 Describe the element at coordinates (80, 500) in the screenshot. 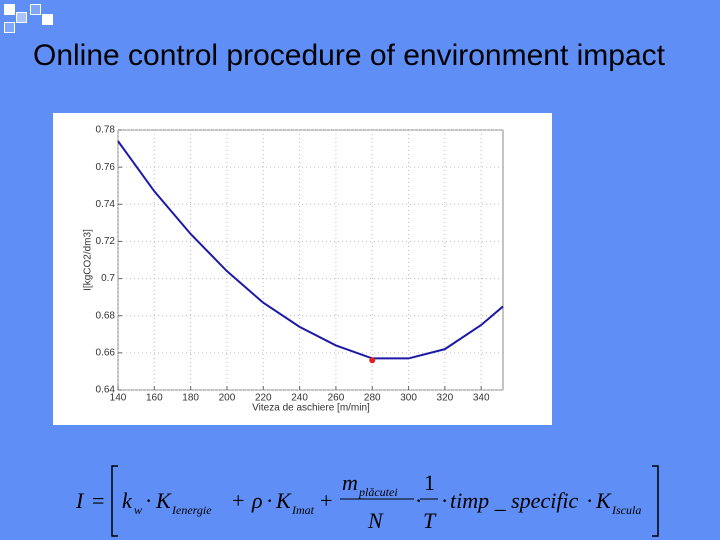

I see `formula-text: I` at that location.